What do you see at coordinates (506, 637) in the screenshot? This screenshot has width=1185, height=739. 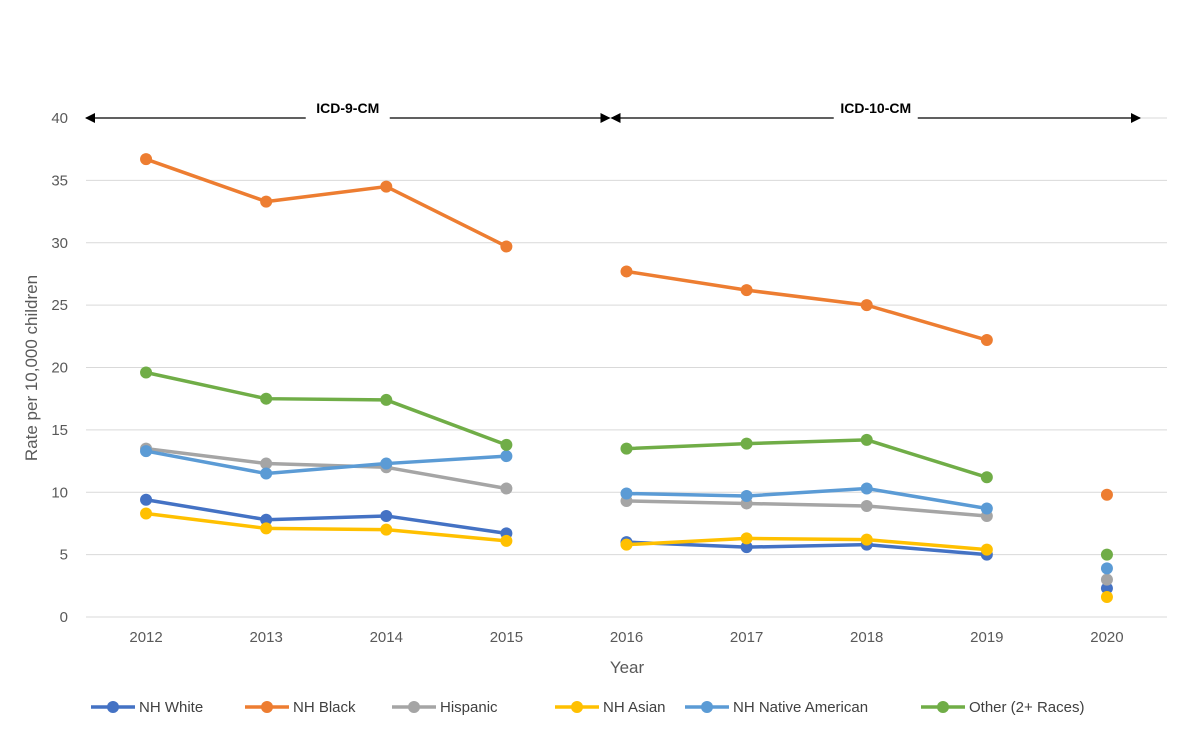 I see `x-tick-label: 2015` at bounding box center [506, 637].